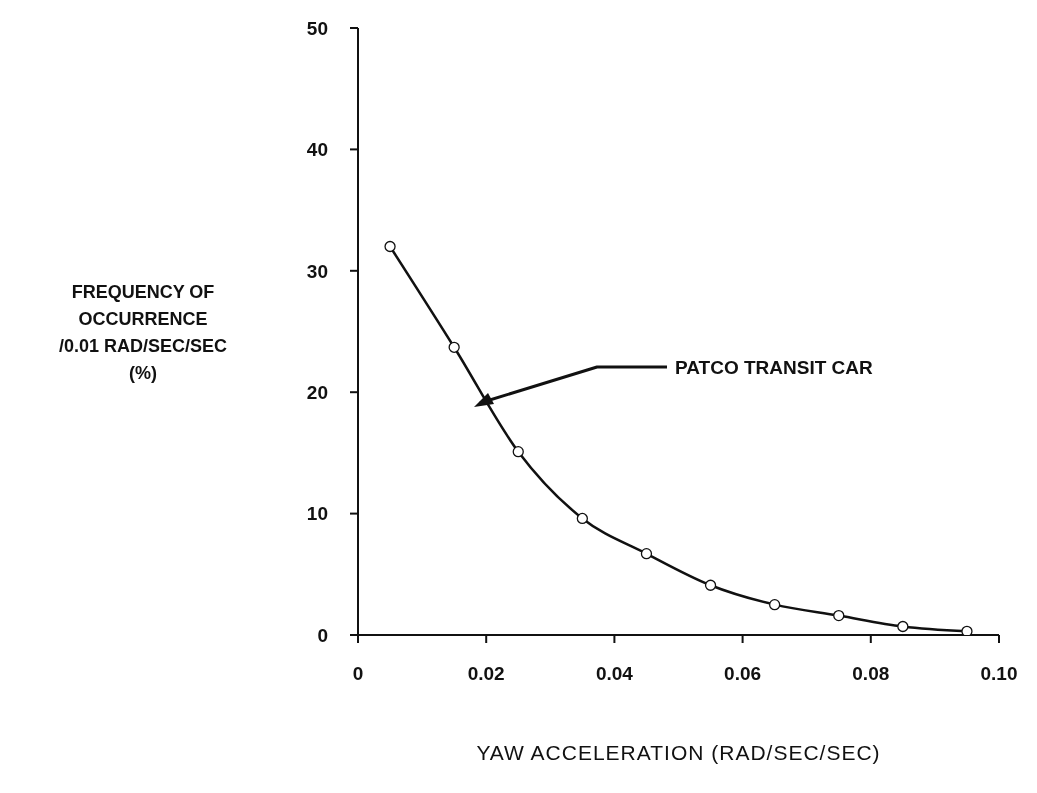 This screenshot has height=793, width=1037. What do you see at coordinates (486, 674) in the screenshot?
I see `x-tick-label: 0.02` at bounding box center [486, 674].